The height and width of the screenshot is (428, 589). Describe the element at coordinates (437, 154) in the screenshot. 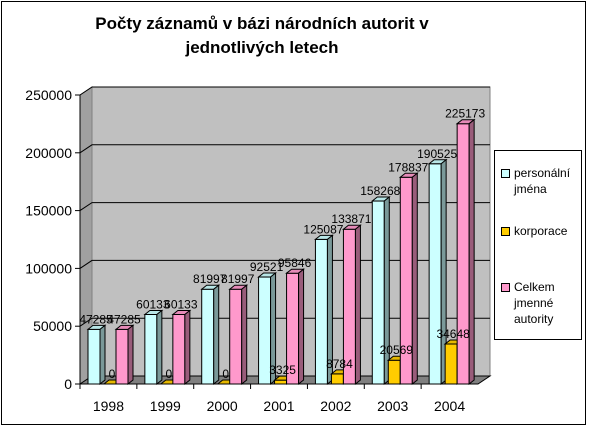

I see `data-label: 190525` at that location.